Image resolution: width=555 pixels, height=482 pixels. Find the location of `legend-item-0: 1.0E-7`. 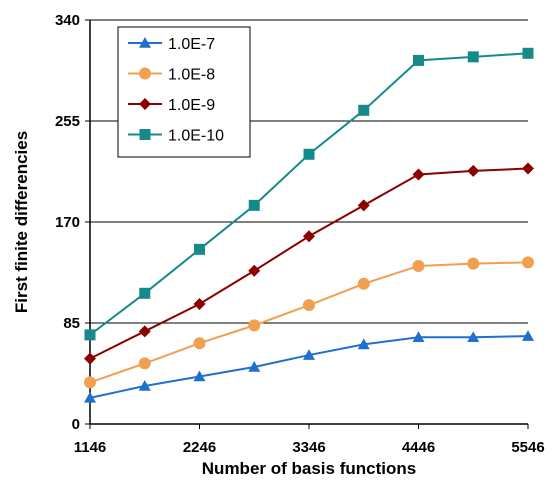

legend-item-0: 1.0E-7 is located at coordinates (171, 44).